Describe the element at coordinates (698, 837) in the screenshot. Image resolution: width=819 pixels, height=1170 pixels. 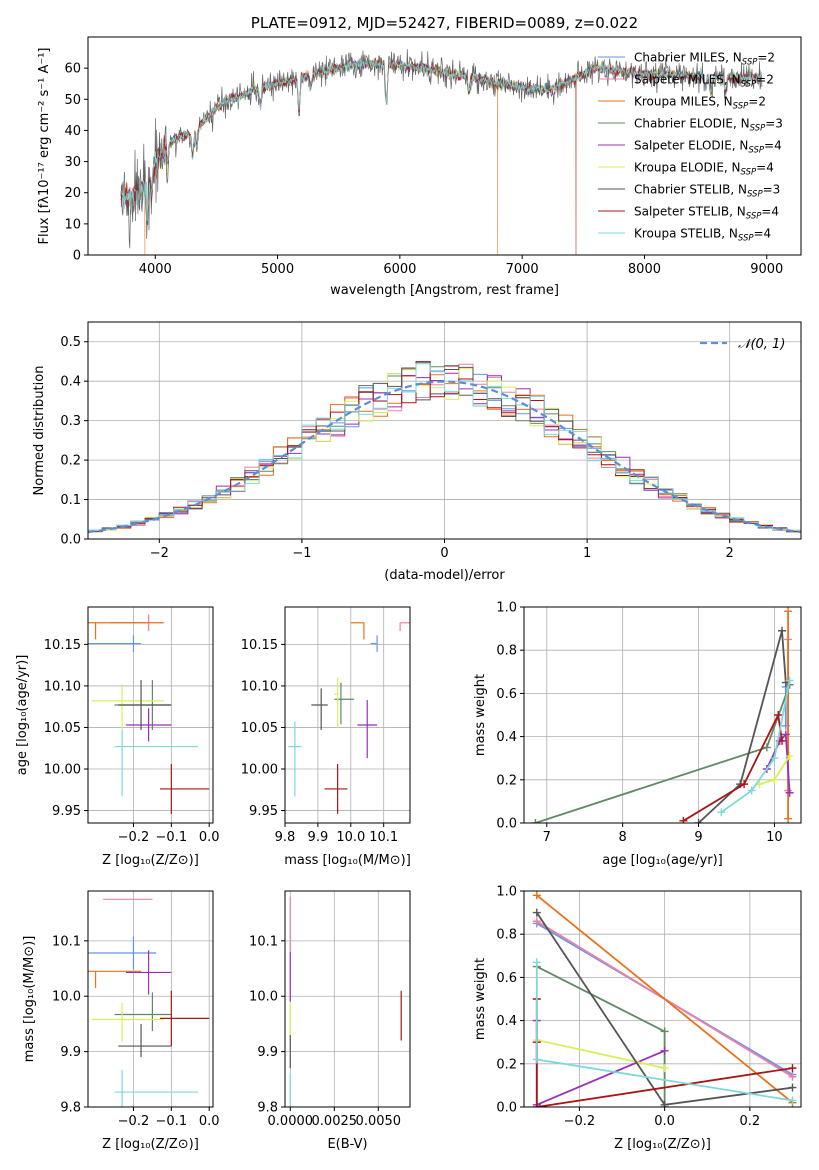
I see `x-tick-label: 9` at that location.